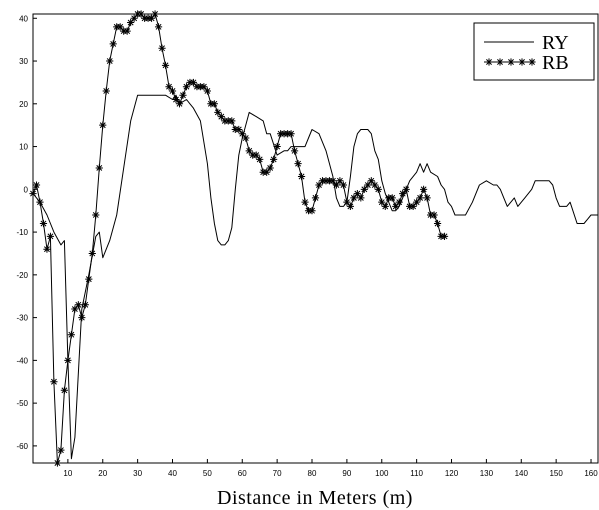 This screenshot has width=599, height=510. Describe the element at coordinates (26, 232) in the screenshot. I see `y-axis-ticks: 40 30 20 10 0 -10 -20 -30 -40 -50 -60` at that location.